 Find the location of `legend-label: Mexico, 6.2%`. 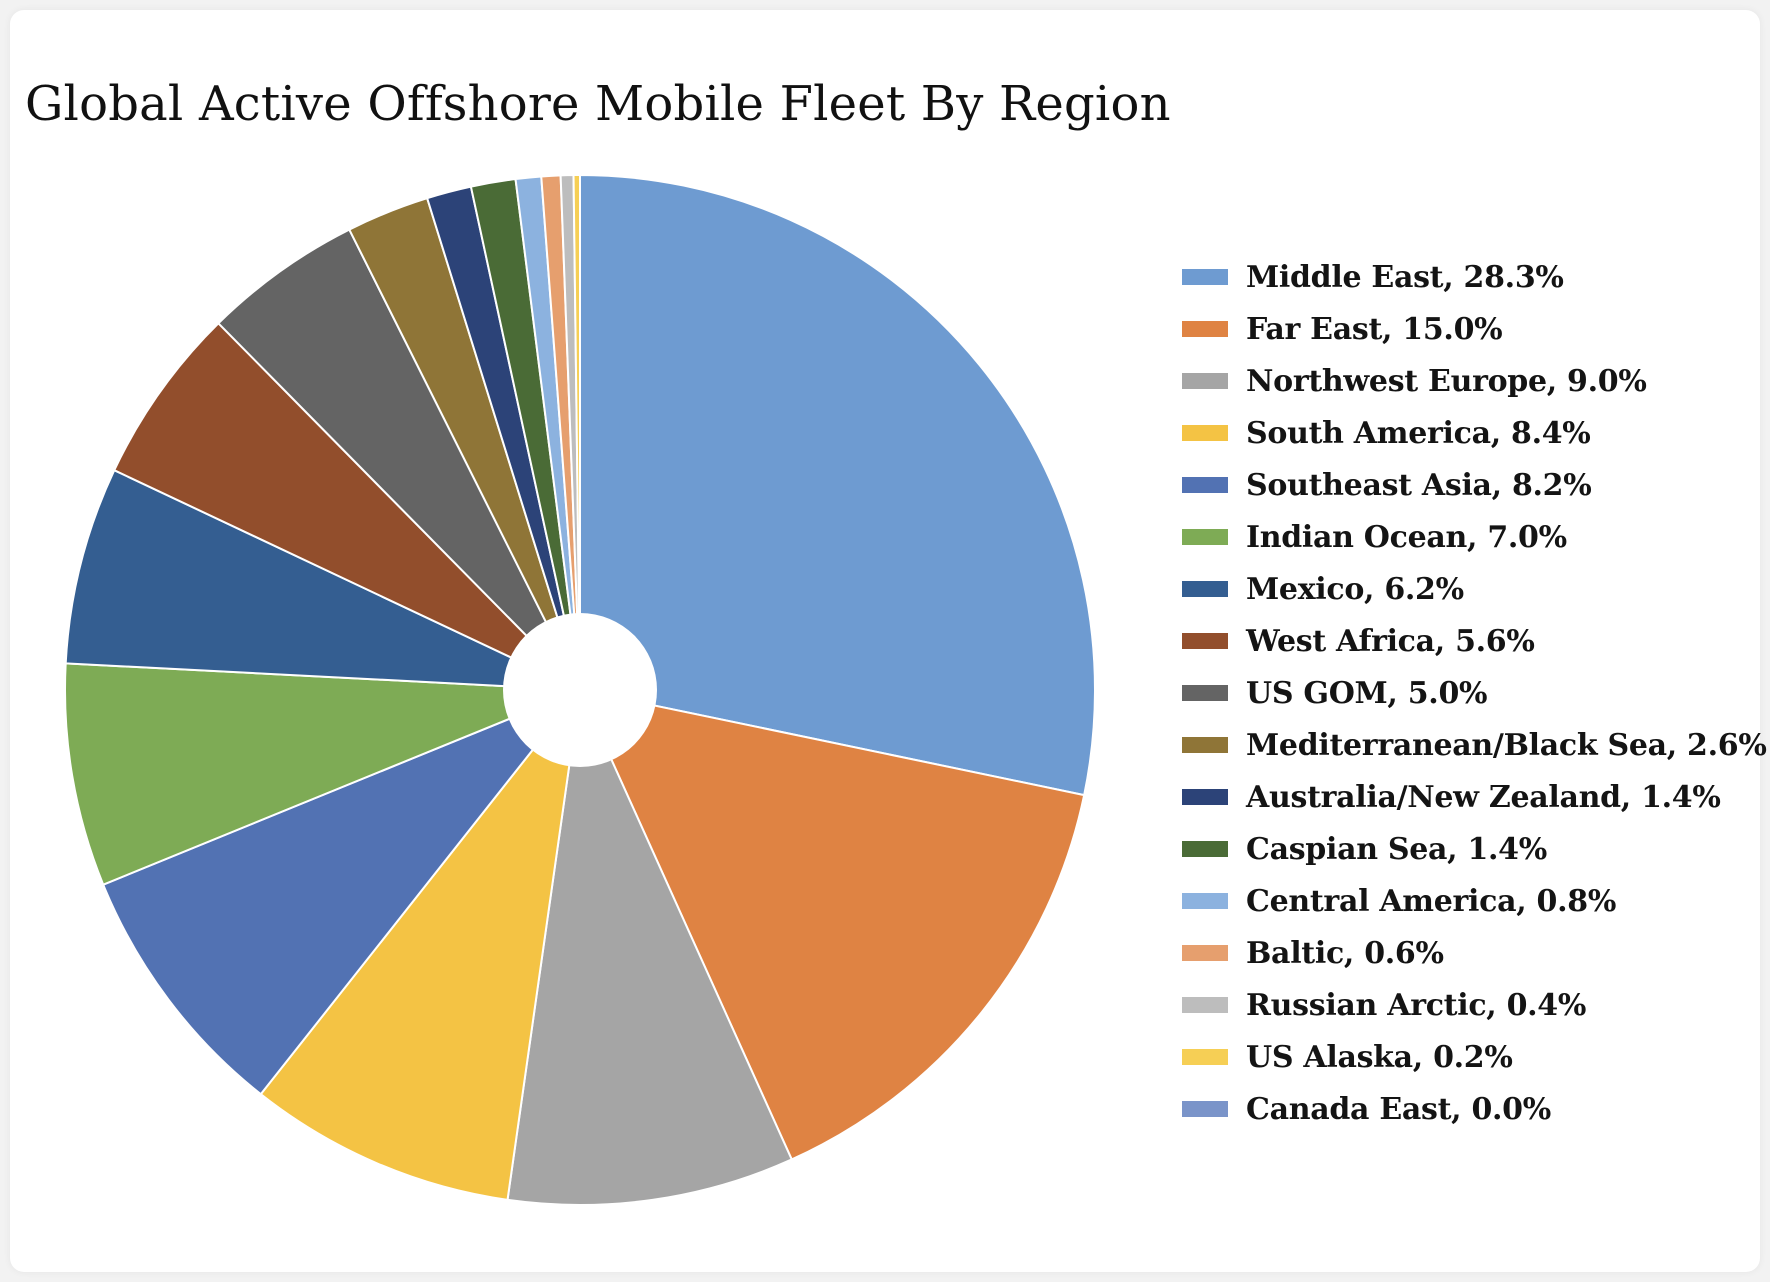

legend-label: Mexico, 6.2% is located at coordinates (1355, 589).